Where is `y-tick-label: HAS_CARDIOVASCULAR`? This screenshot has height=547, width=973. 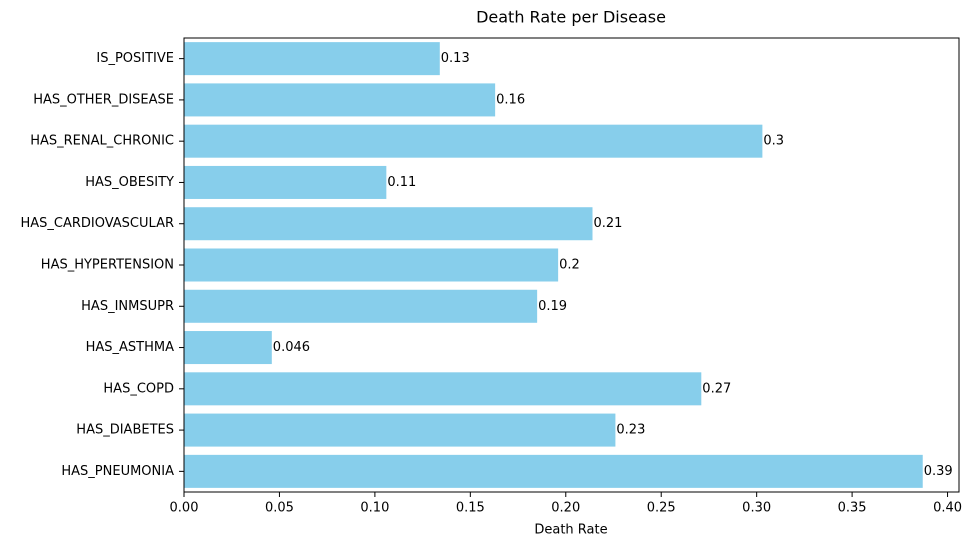 y-tick-label: HAS_CARDIOVASCULAR is located at coordinates (97, 223).